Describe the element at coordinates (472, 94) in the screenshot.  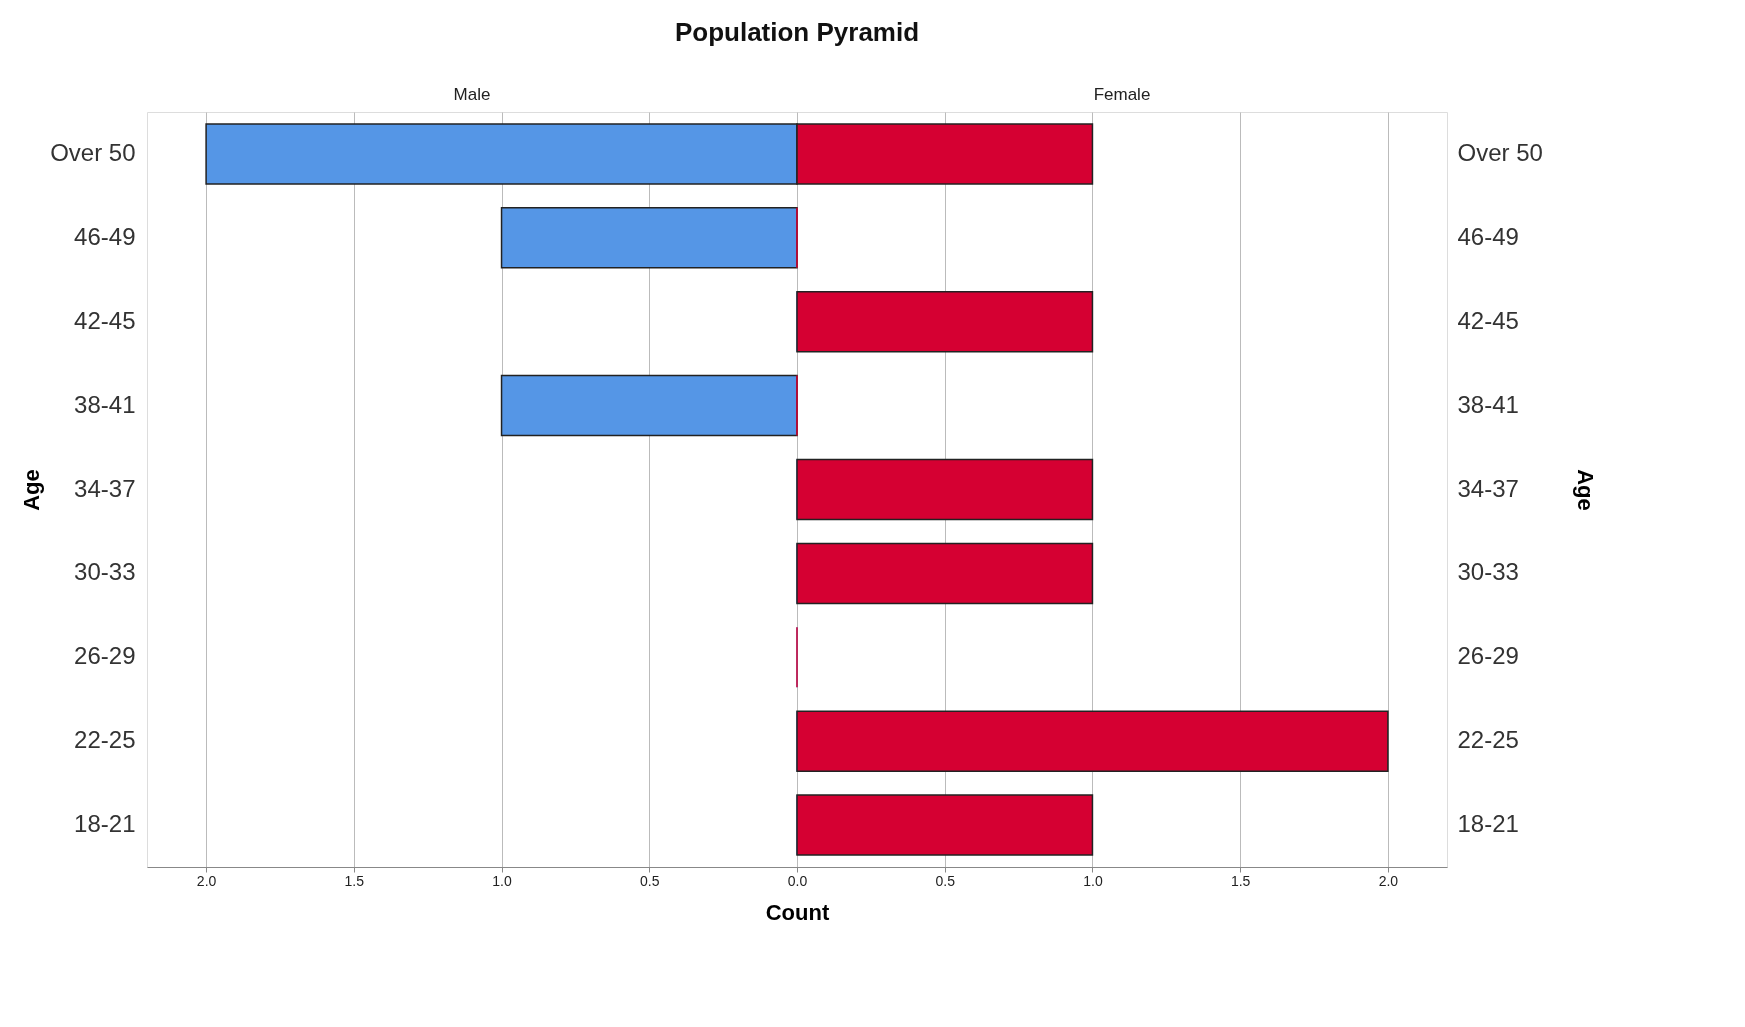
I see `series-label: Male` at that location.